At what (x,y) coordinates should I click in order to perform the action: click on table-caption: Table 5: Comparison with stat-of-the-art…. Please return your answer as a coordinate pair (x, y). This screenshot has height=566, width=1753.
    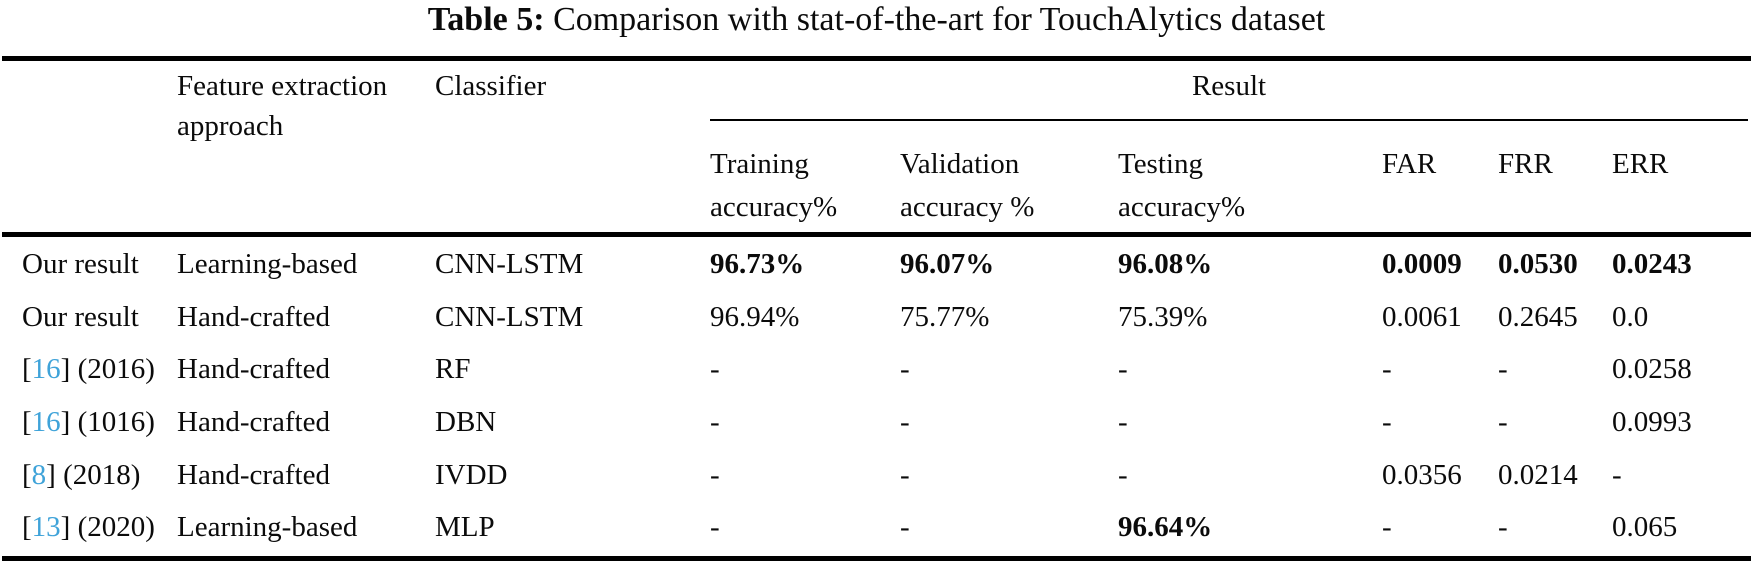
    Looking at the image, I should click on (876, 20).